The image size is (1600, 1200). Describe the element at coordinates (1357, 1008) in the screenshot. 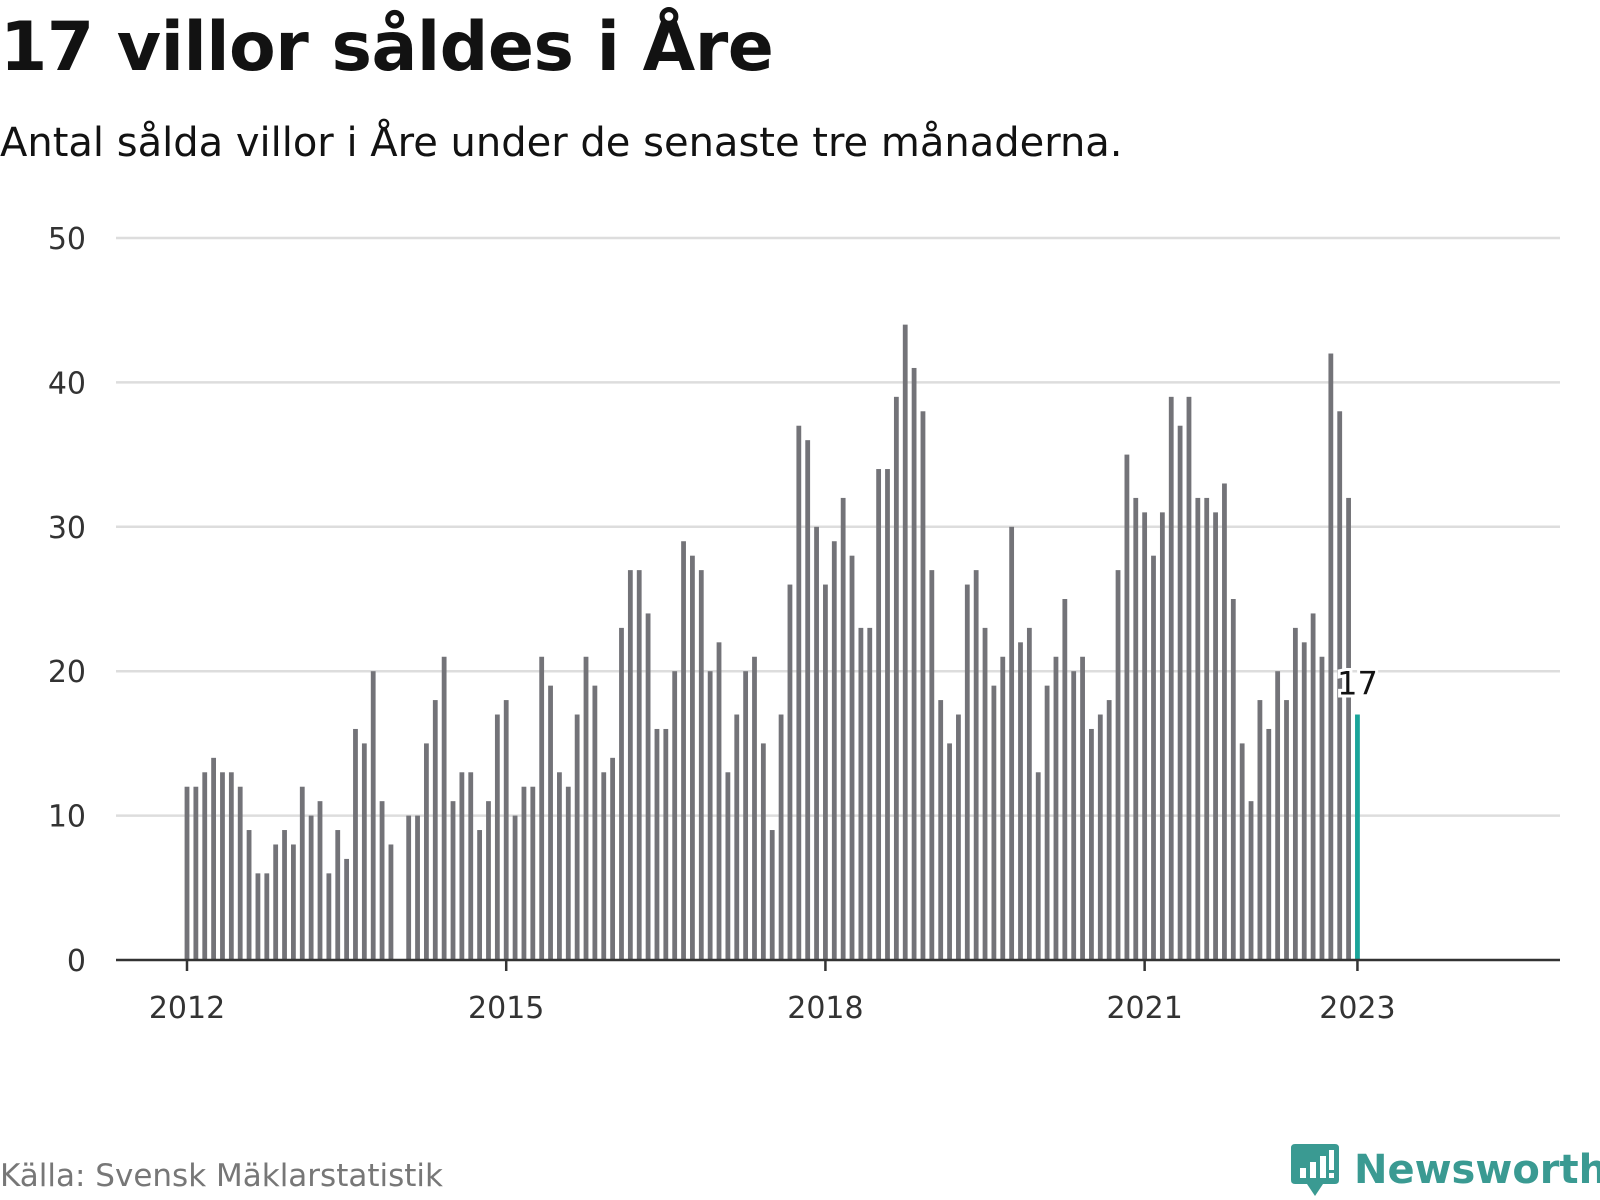

I see `x-tick-label: 2023` at that location.